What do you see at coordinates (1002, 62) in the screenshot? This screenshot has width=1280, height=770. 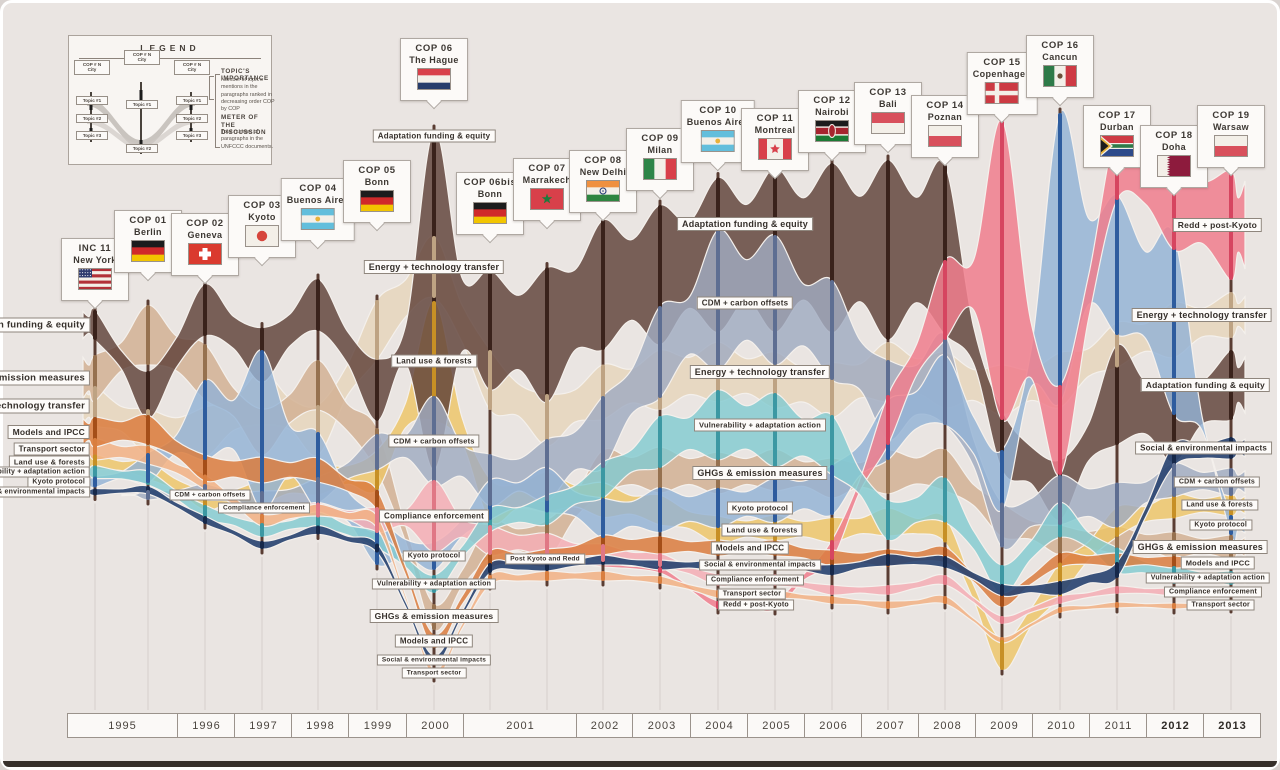 I see `cop-number: COP 15` at bounding box center [1002, 62].